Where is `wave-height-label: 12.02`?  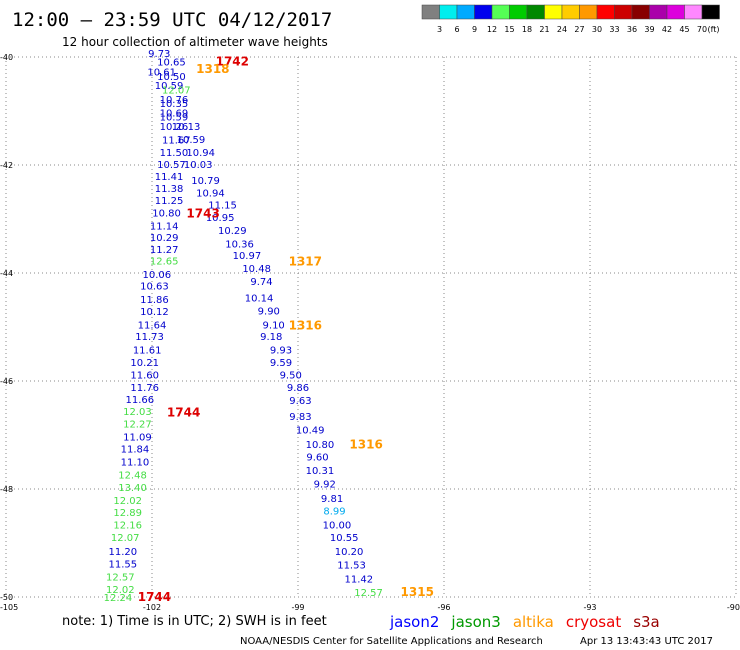
wave-height-label: 12.02 is located at coordinates (120, 590).